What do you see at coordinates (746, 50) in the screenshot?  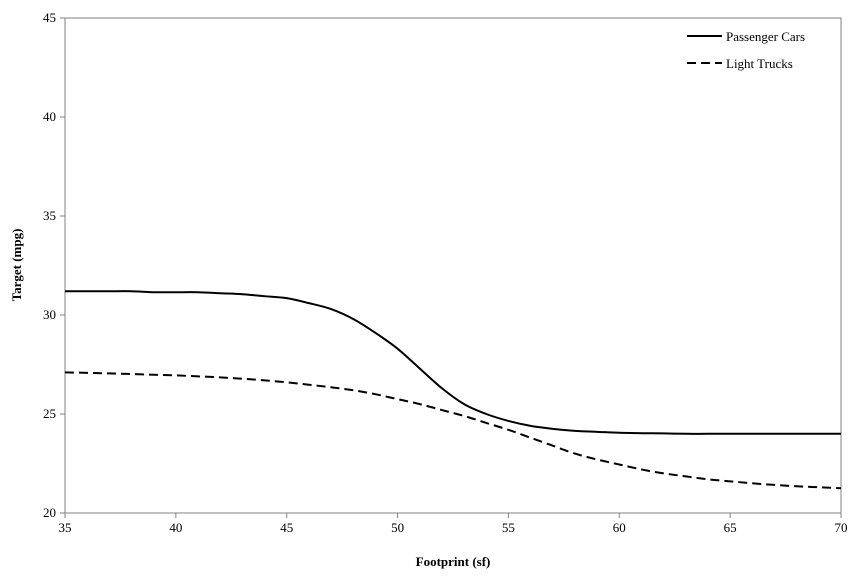 I see `legend: Passenger Cars Light Trucks` at bounding box center [746, 50].